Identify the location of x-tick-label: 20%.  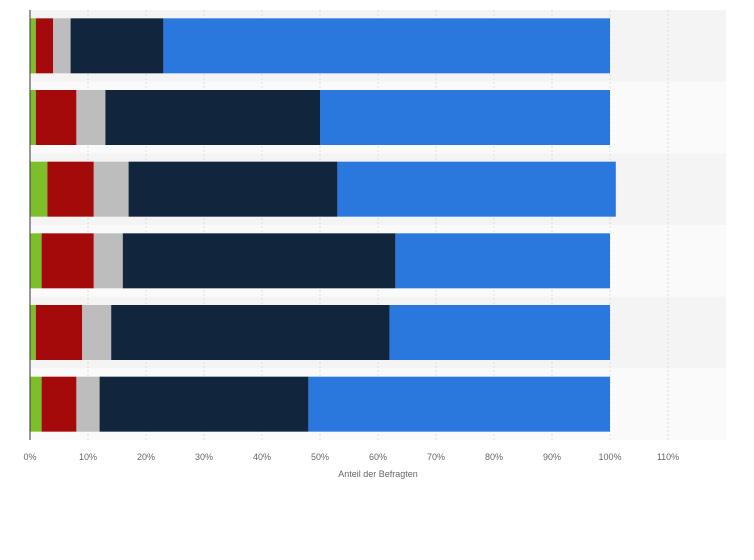
(146, 457).